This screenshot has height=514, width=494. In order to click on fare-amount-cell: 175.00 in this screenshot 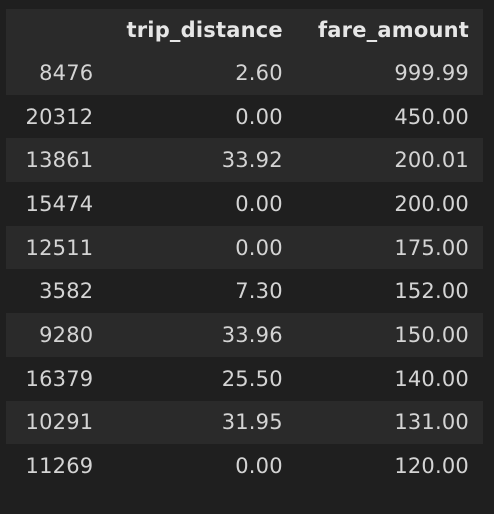, I will do `click(431, 247)`.